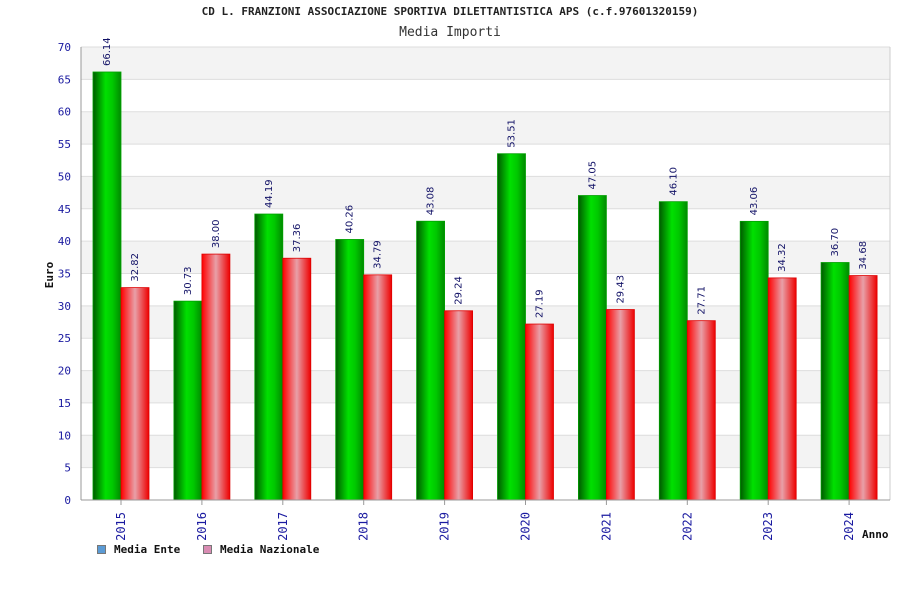  I want to click on bar-media-nazionale-2024, so click(863, 388).